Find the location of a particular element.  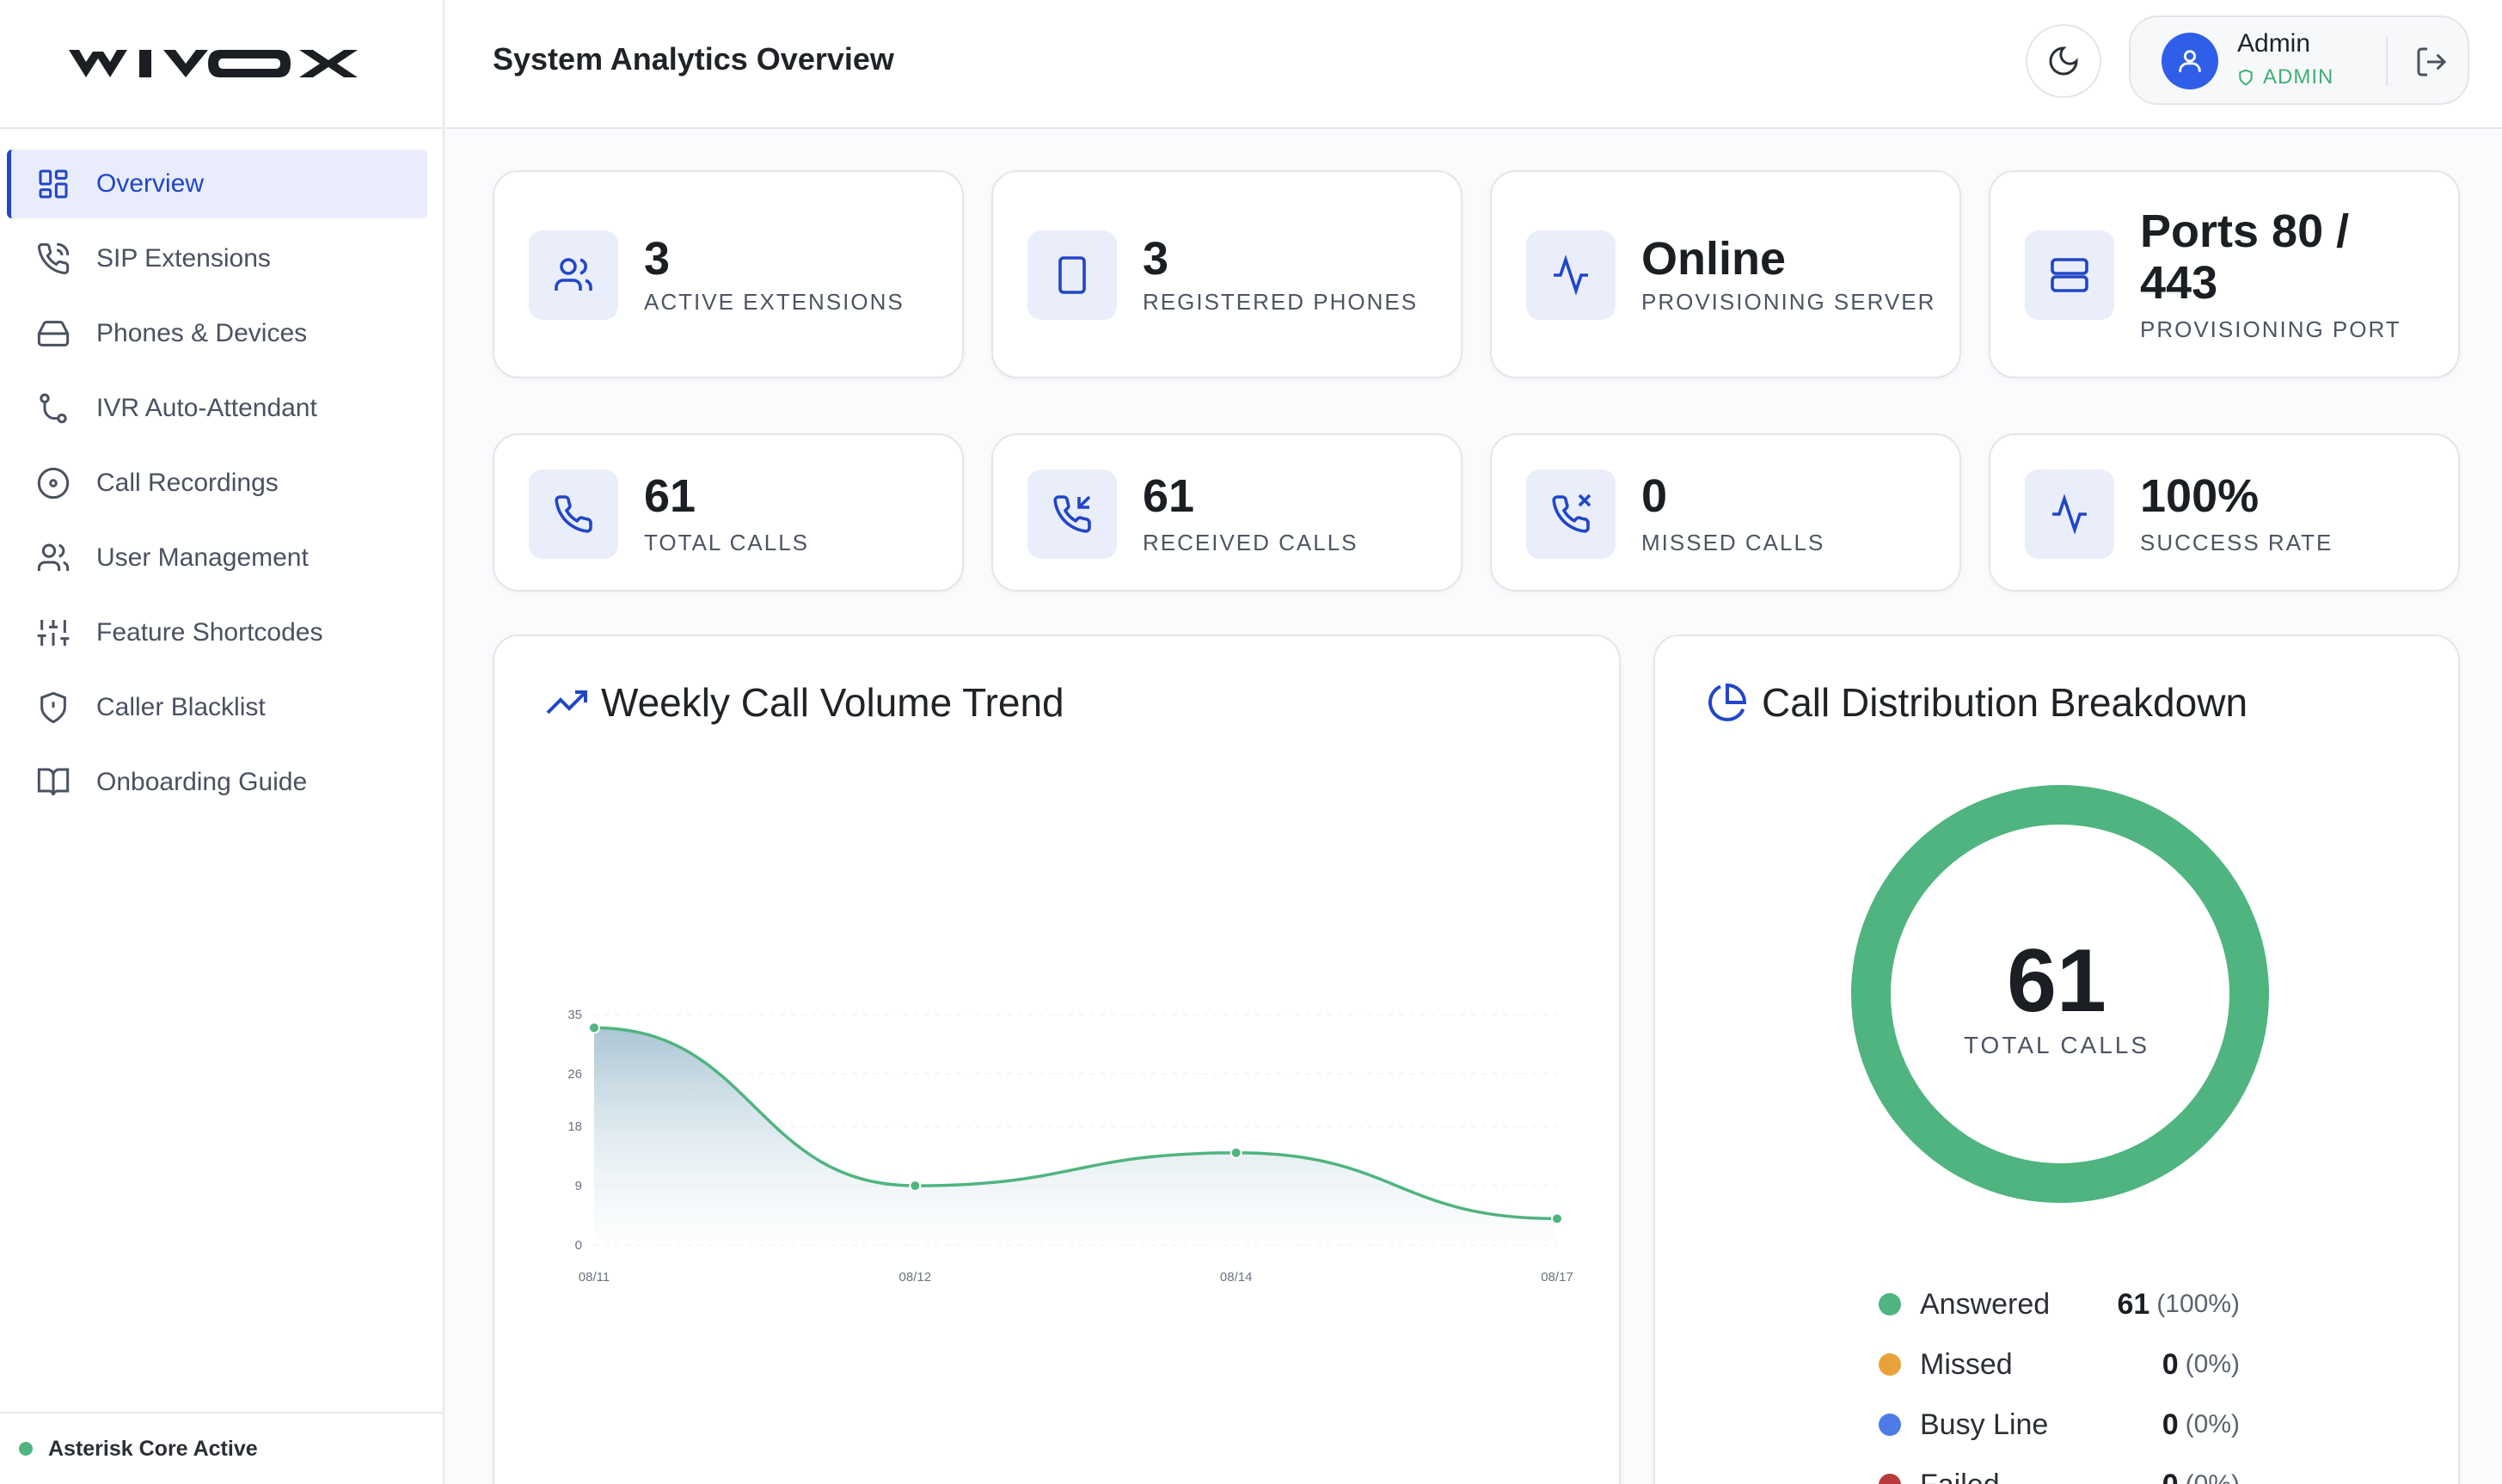

phone-icon is located at coordinates (573, 514).